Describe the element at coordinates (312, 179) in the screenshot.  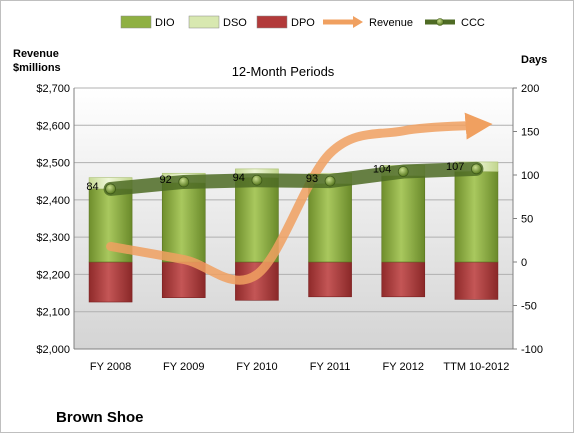
I see `ccc-data-label: 93` at that location.